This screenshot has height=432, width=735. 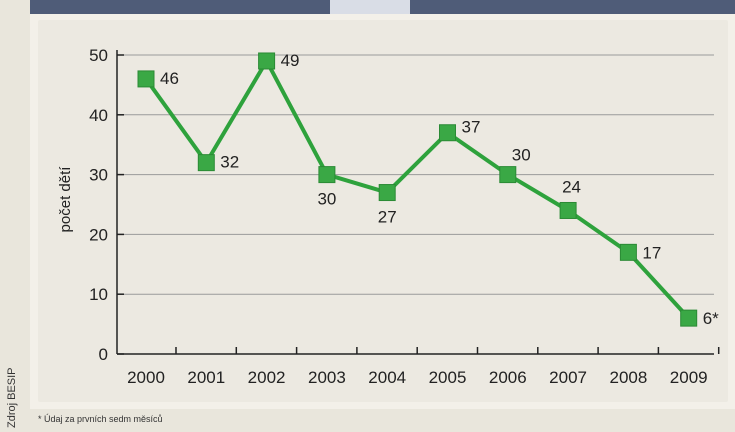 What do you see at coordinates (169, 78) in the screenshot?
I see `data-label: 46` at bounding box center [169, 78].